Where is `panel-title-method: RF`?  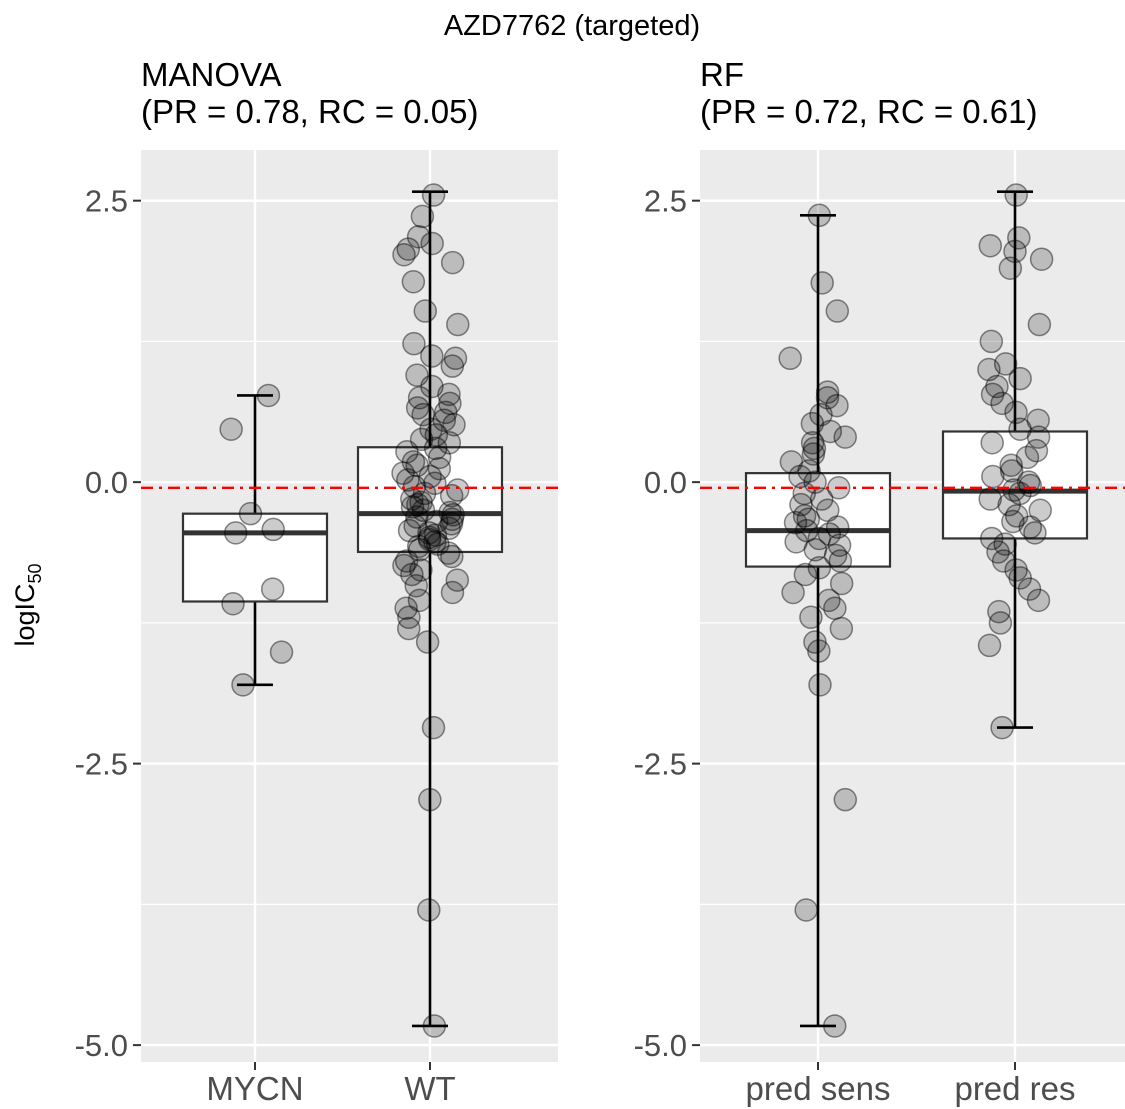 panel-title-method: RF is located at coordinates (722, 74).